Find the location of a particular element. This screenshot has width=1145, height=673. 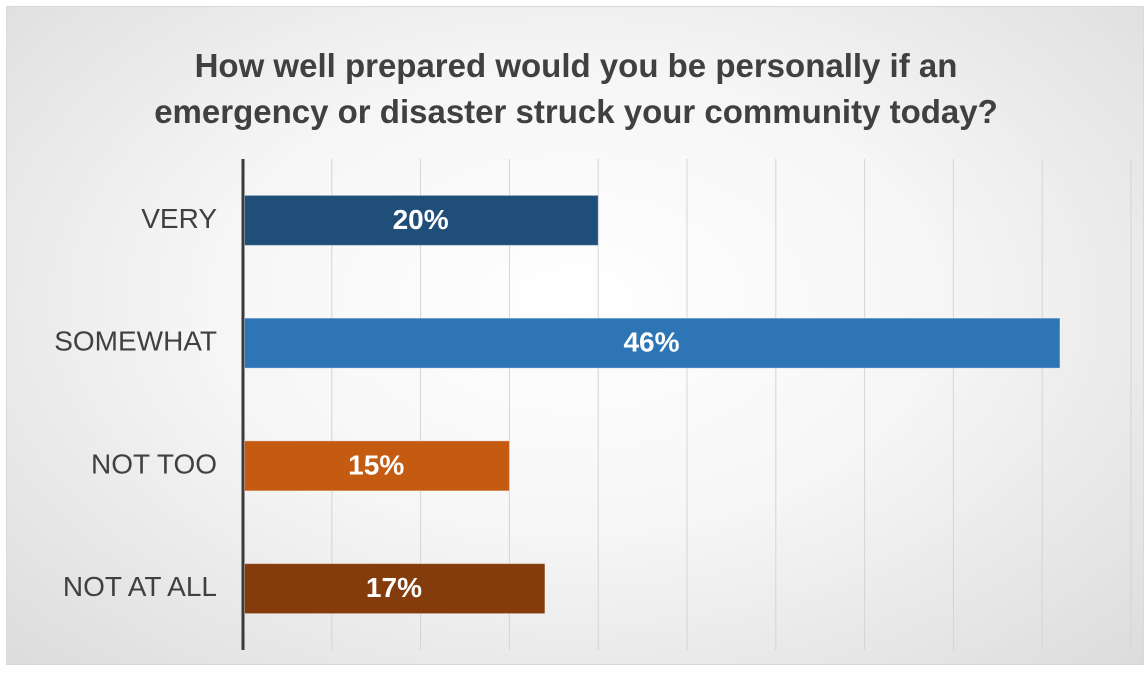

bar-not-too is located at coordinates (377, 466).